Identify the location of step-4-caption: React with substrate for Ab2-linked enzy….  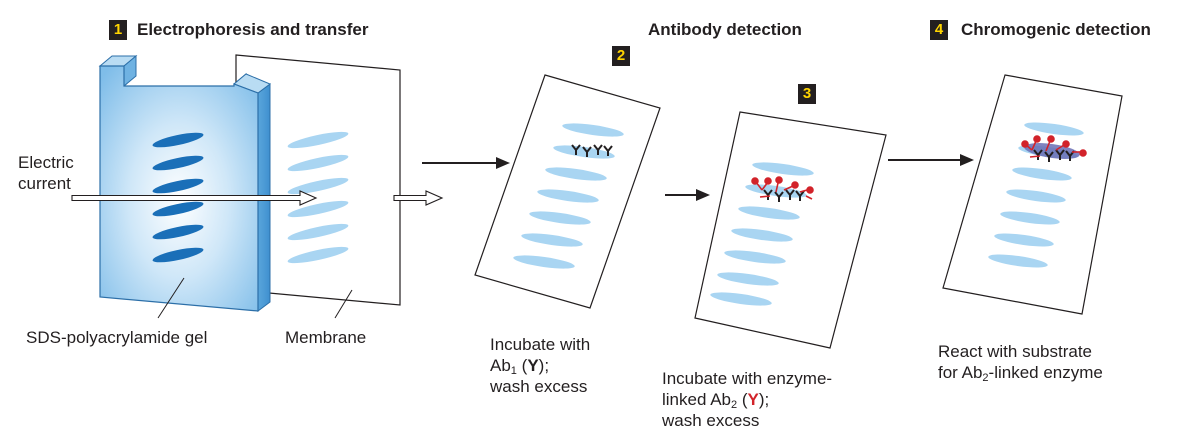
(1020, 363).